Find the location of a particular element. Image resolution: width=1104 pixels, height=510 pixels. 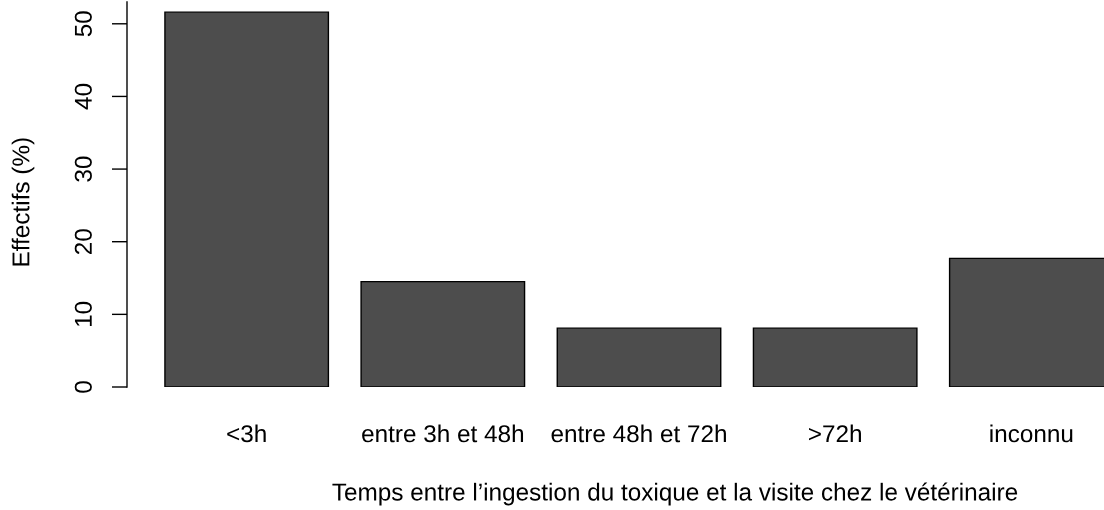

x-tick-label: inconnu is located at coordinates (1031, 433).